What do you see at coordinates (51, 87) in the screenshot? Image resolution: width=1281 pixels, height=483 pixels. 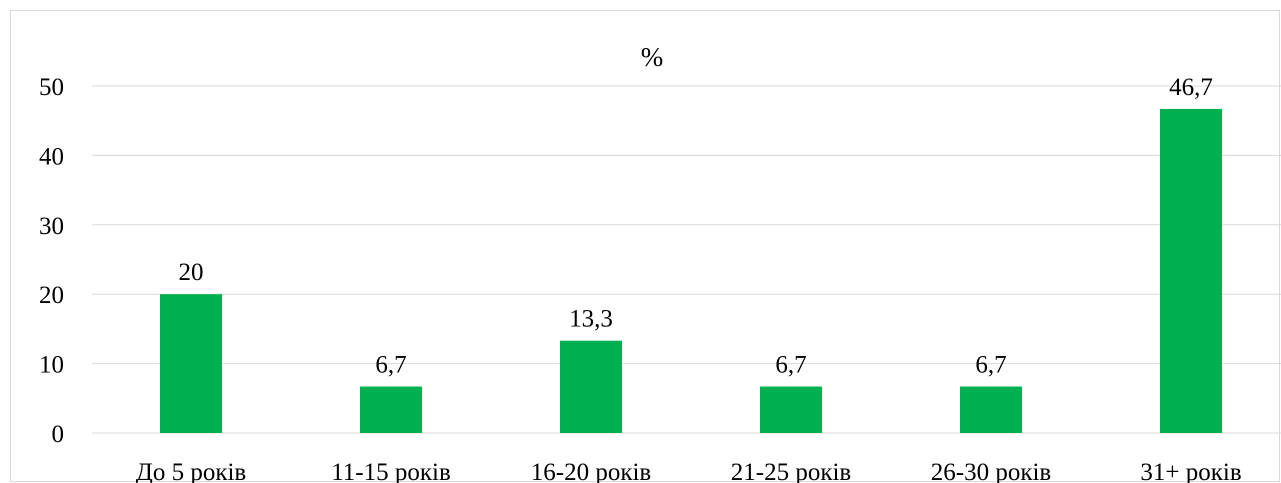 I see `y-tick-label: 50` at bounding box center [51, 87].